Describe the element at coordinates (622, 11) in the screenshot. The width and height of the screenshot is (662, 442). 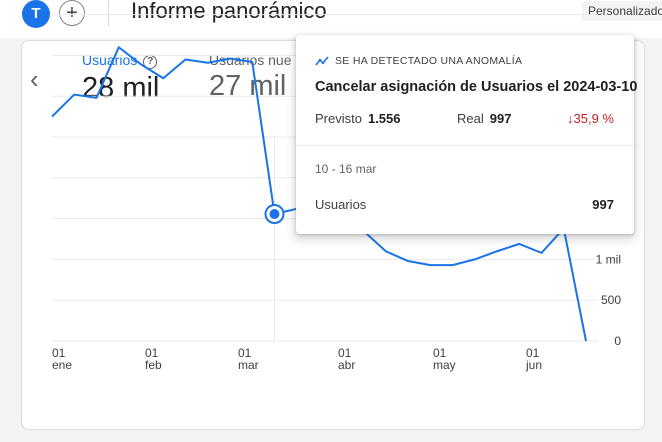
I see `custom-date-chip: Personalizado` at that location.